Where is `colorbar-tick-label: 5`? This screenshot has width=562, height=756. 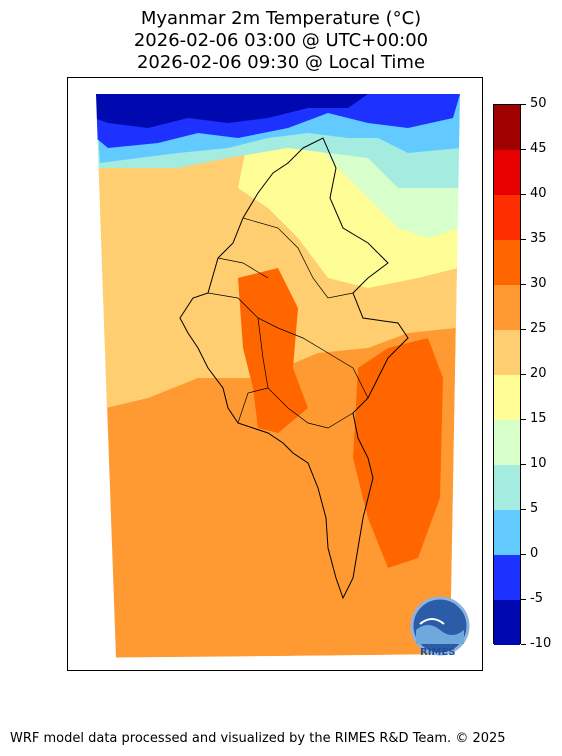 colorbar-tick-label: 5 is located at coordinates (534, 508).